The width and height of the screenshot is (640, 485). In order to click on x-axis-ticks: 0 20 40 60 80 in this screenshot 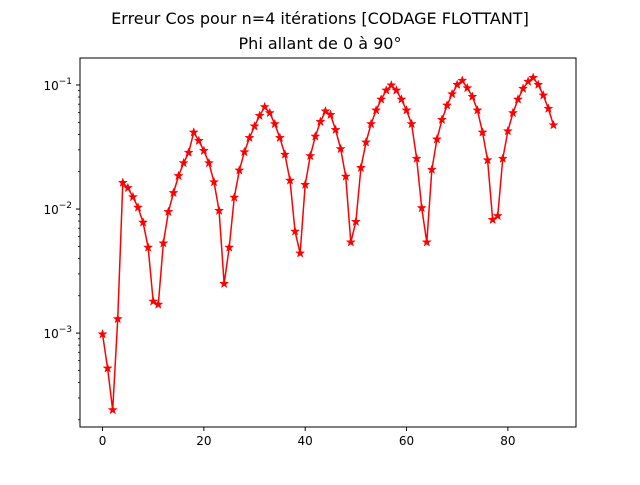, I will do `click(307, 437)`.